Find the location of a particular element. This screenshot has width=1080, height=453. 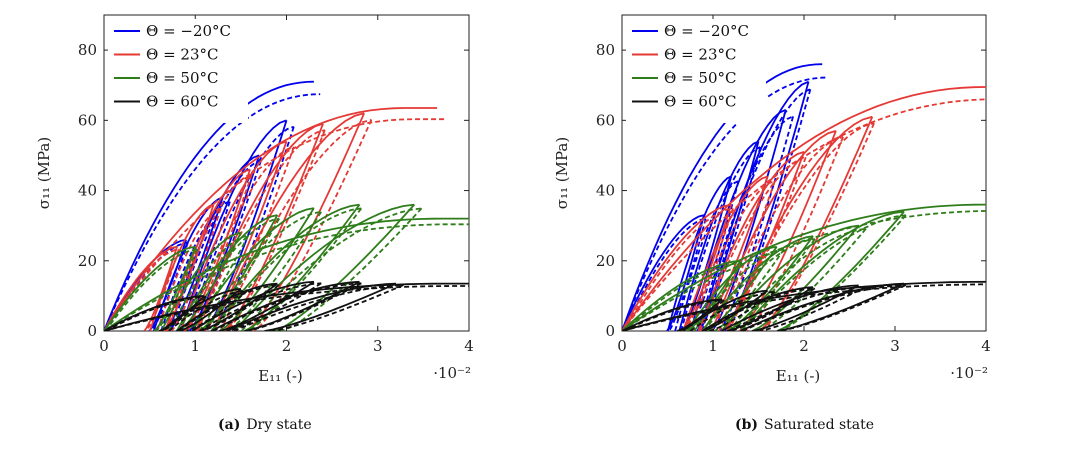

legend-label: Θ = 23°C is located at coordinates (700, 55).